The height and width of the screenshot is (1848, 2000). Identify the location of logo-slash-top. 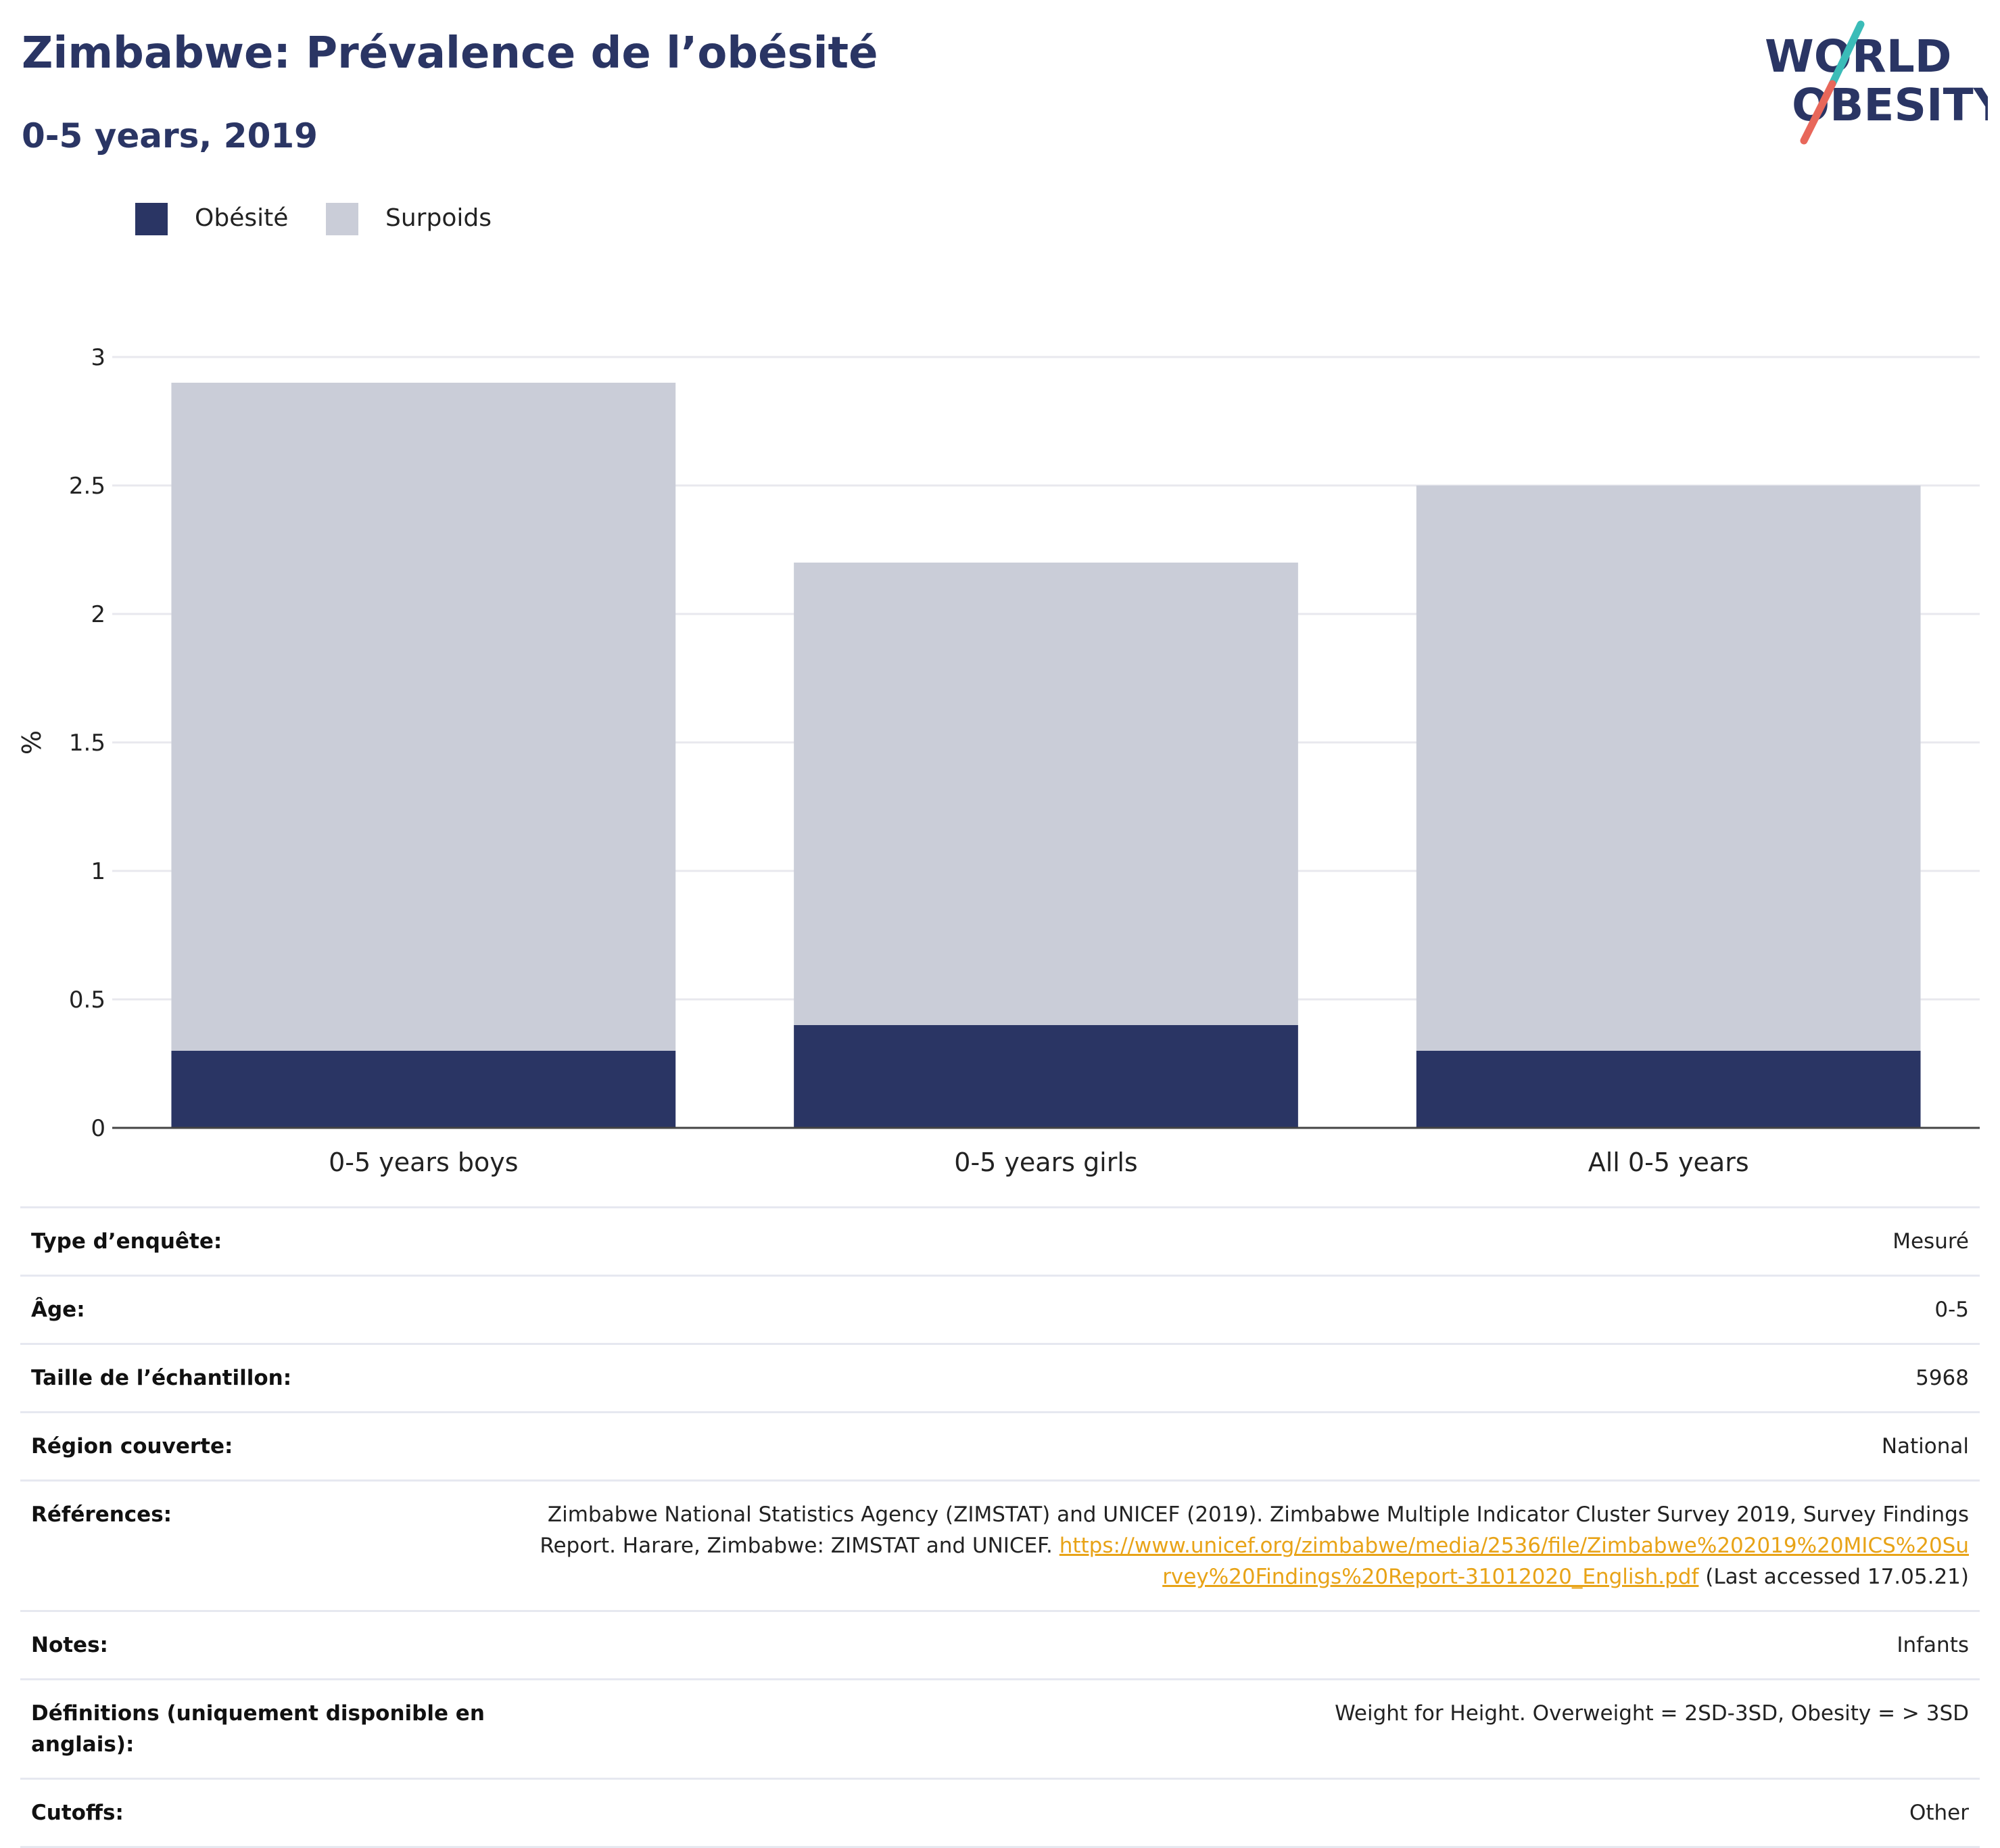
(1846, 54).